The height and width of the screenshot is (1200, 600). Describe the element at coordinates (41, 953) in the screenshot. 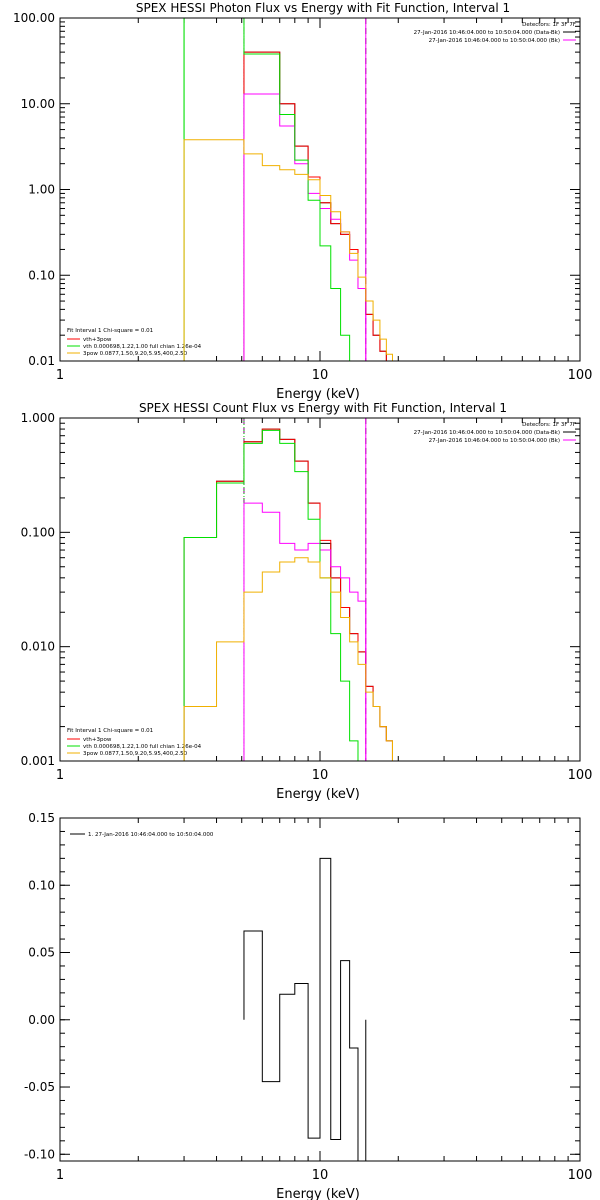

I see `residuals-y-tick-label: 0.05` at that location.